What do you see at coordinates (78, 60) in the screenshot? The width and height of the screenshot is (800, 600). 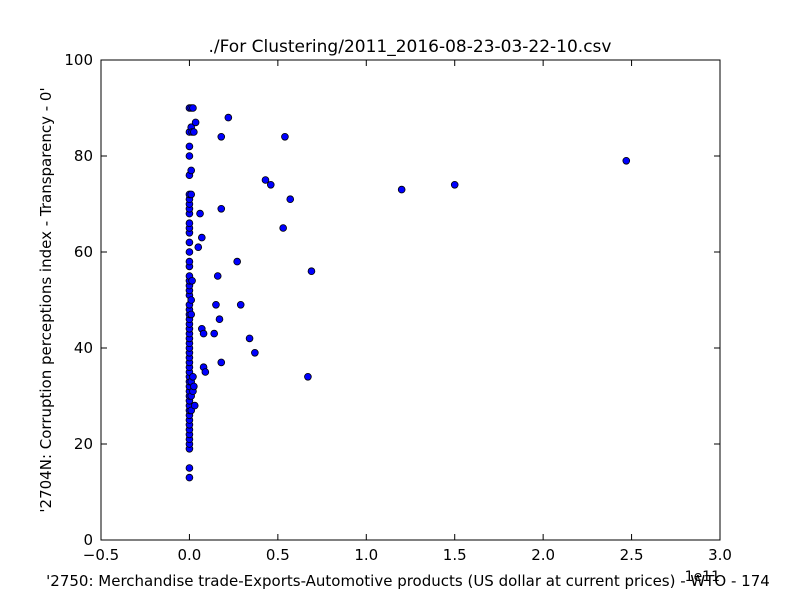 I see `y-tick-label: 100` at bounding box center [78, 60].